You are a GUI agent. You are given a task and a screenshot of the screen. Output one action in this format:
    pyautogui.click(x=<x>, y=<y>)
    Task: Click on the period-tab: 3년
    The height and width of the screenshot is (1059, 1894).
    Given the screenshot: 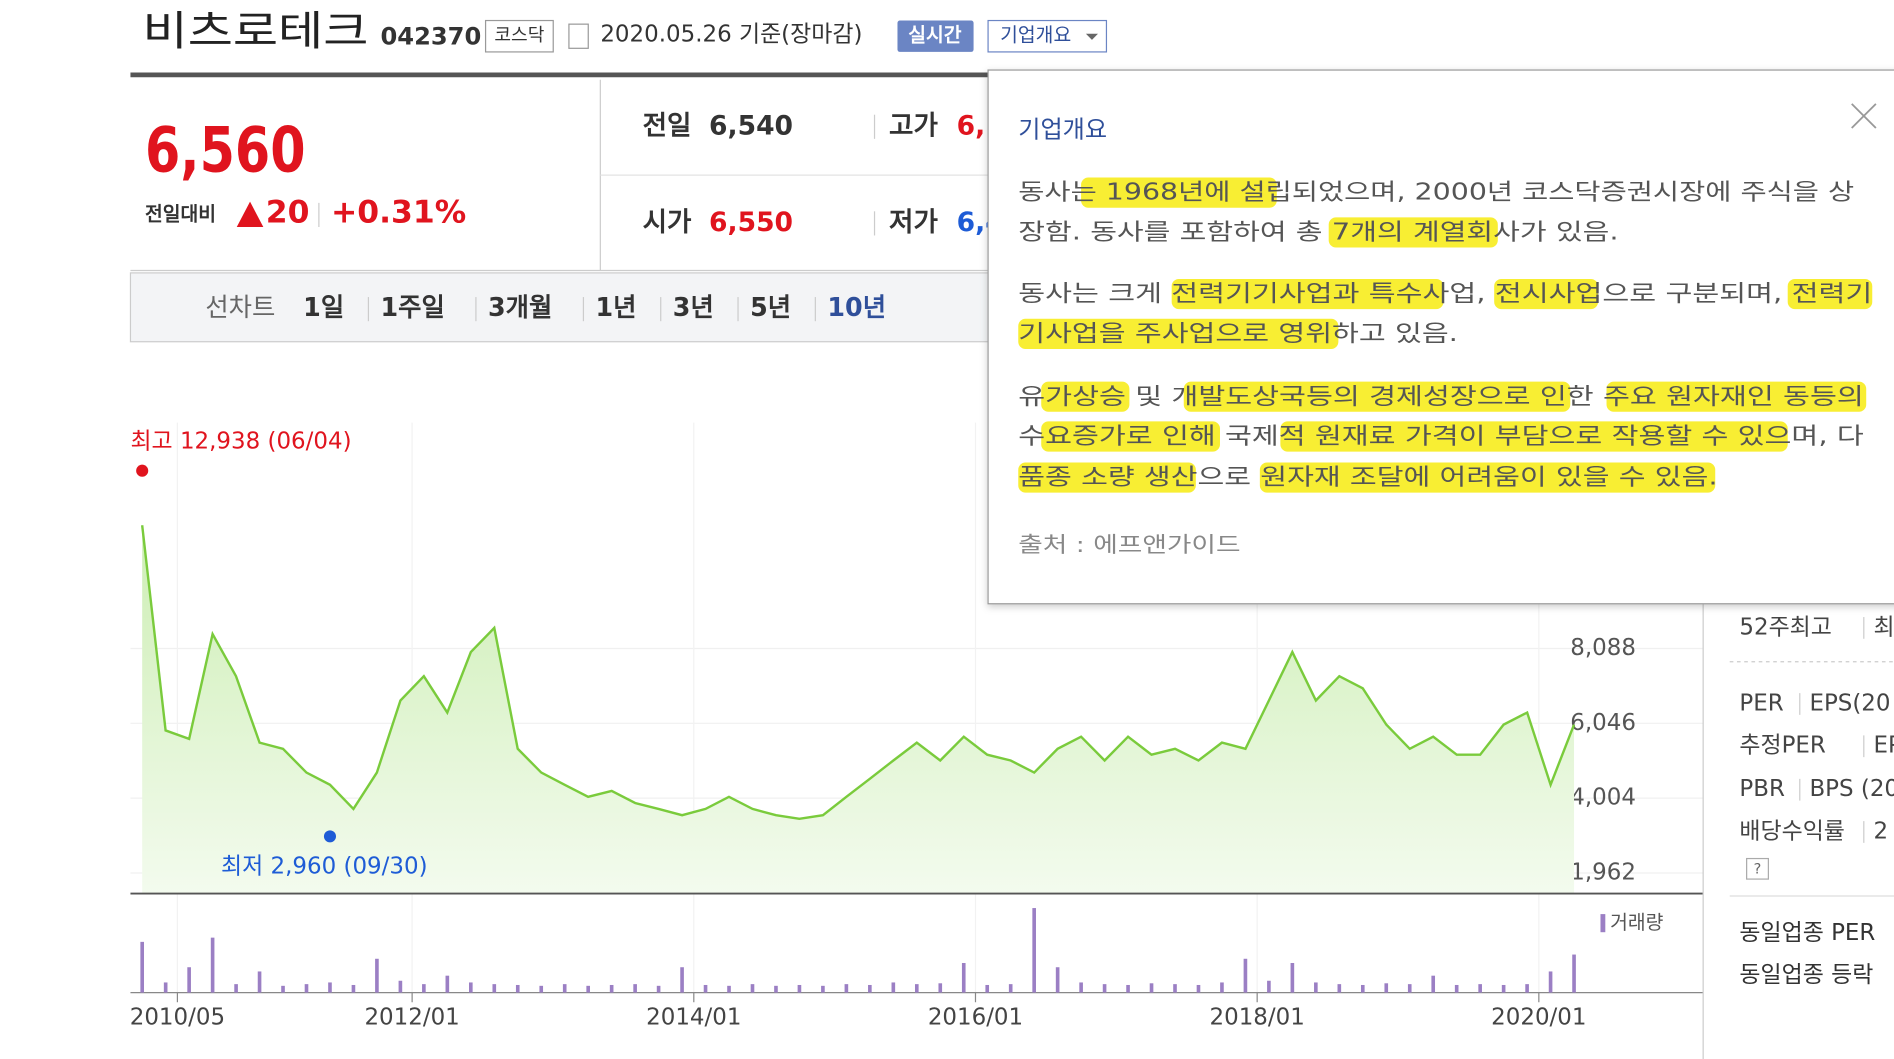 What is the action you would take?
    pyautogui.click(x=693, y=307)
    